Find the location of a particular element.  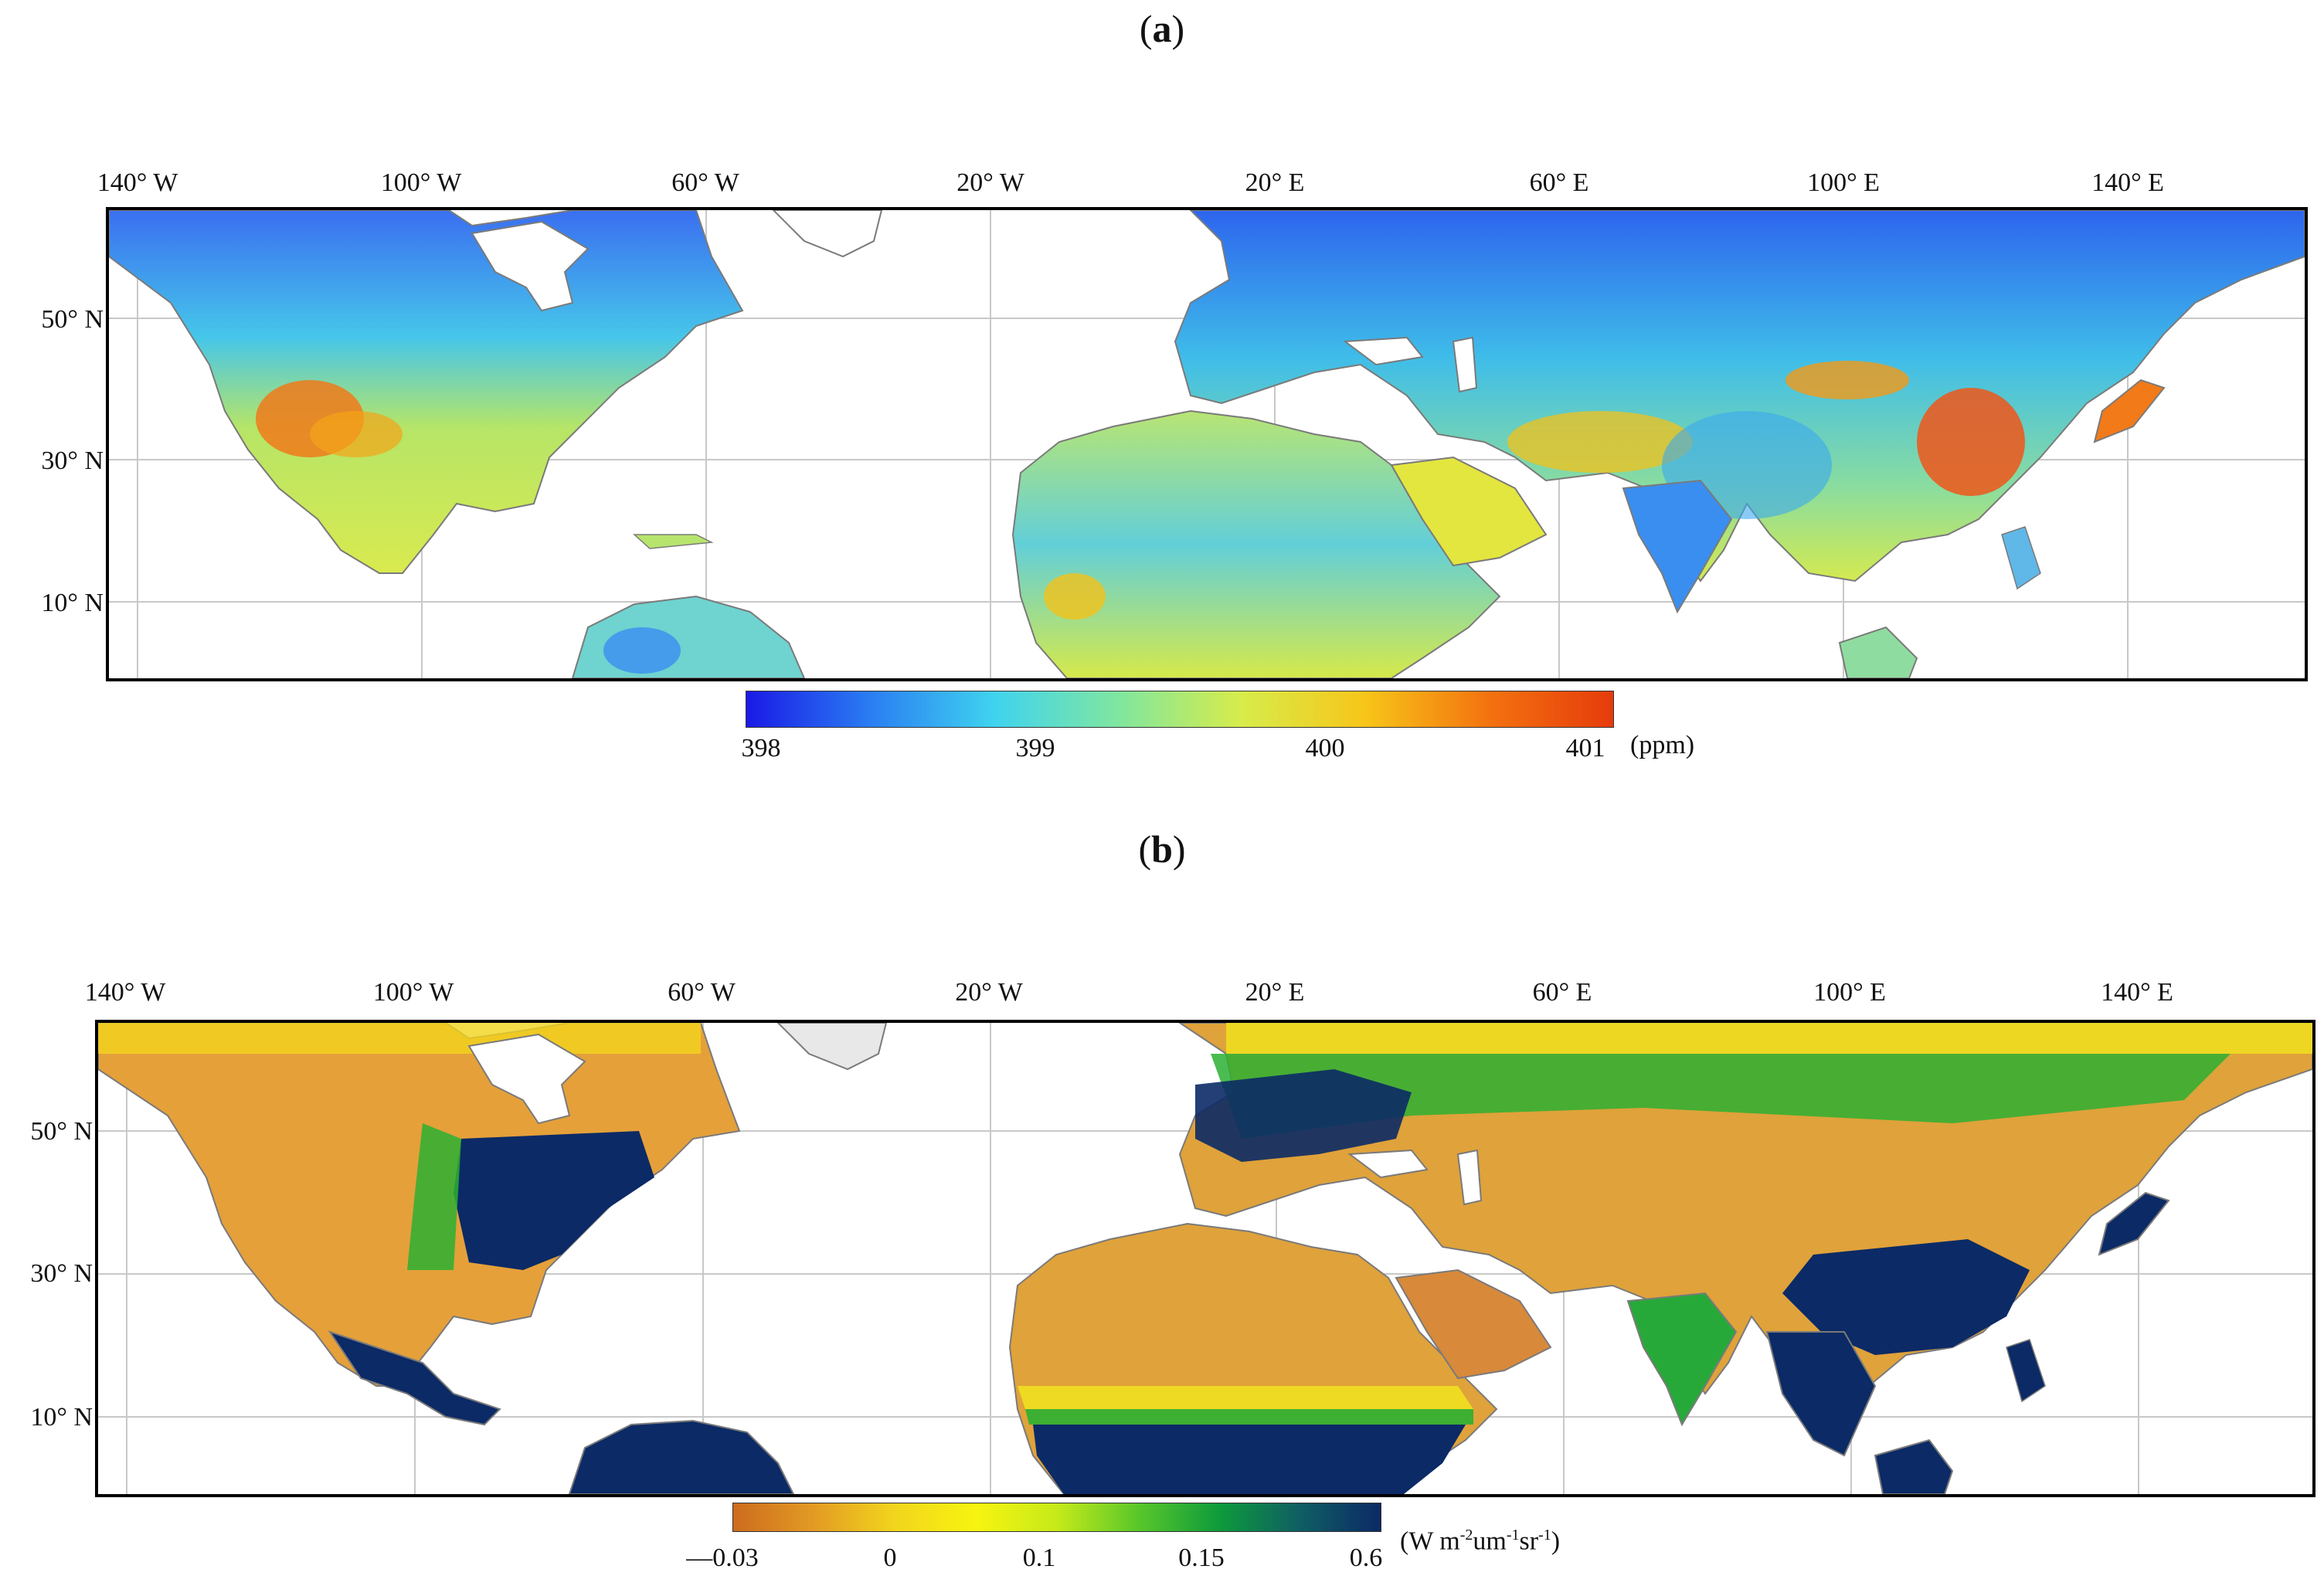

panel-b-colorbar-tick-015: 0.15 is located at coordinates (1201, 1558).